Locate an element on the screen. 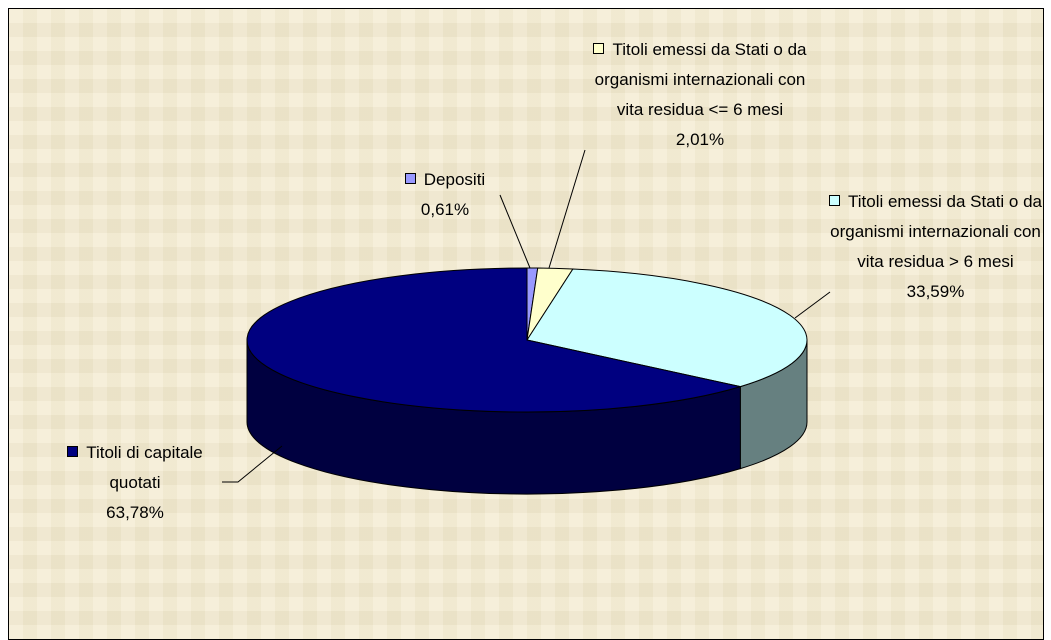  data-label: Titoli di capitale quotati 63,78% is located at coordinates (135, 483).